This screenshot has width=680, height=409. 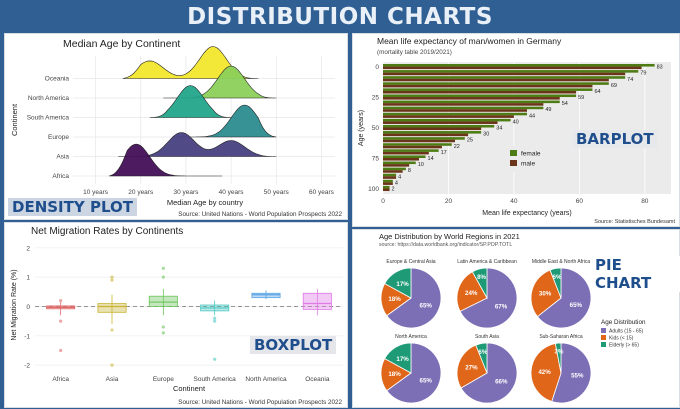 I want to click on pie-slice-label: 18%, so click(x=394, y=299).